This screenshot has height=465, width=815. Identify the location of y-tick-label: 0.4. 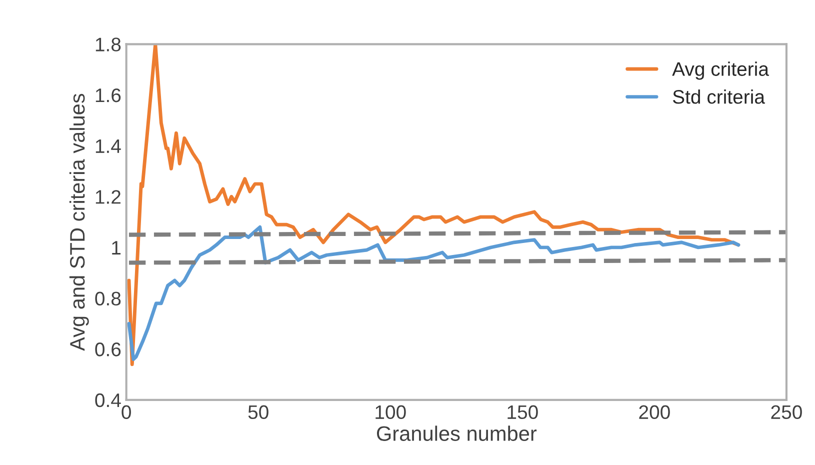
(108, 400).